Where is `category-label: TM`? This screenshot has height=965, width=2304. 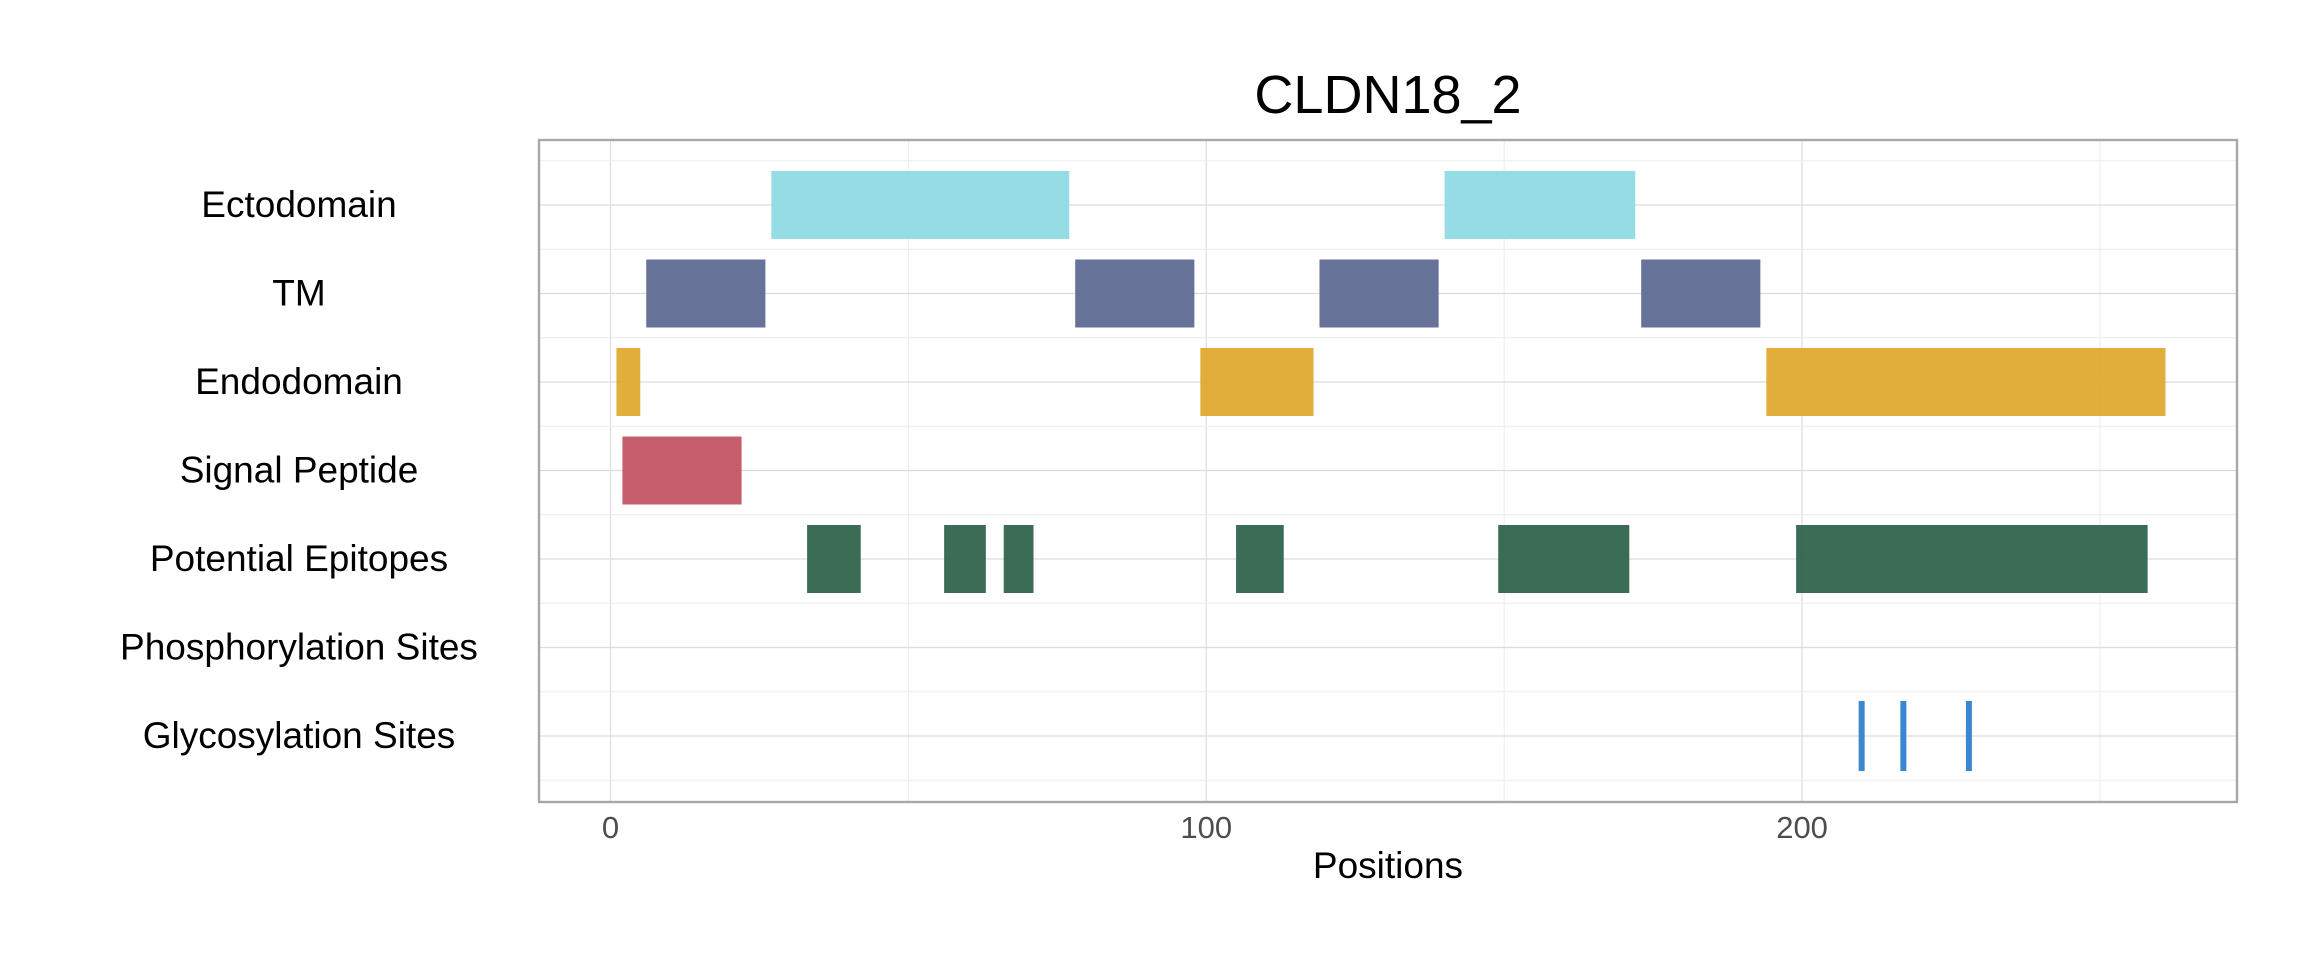
category-label: TM is located at coordinates (298, 293).